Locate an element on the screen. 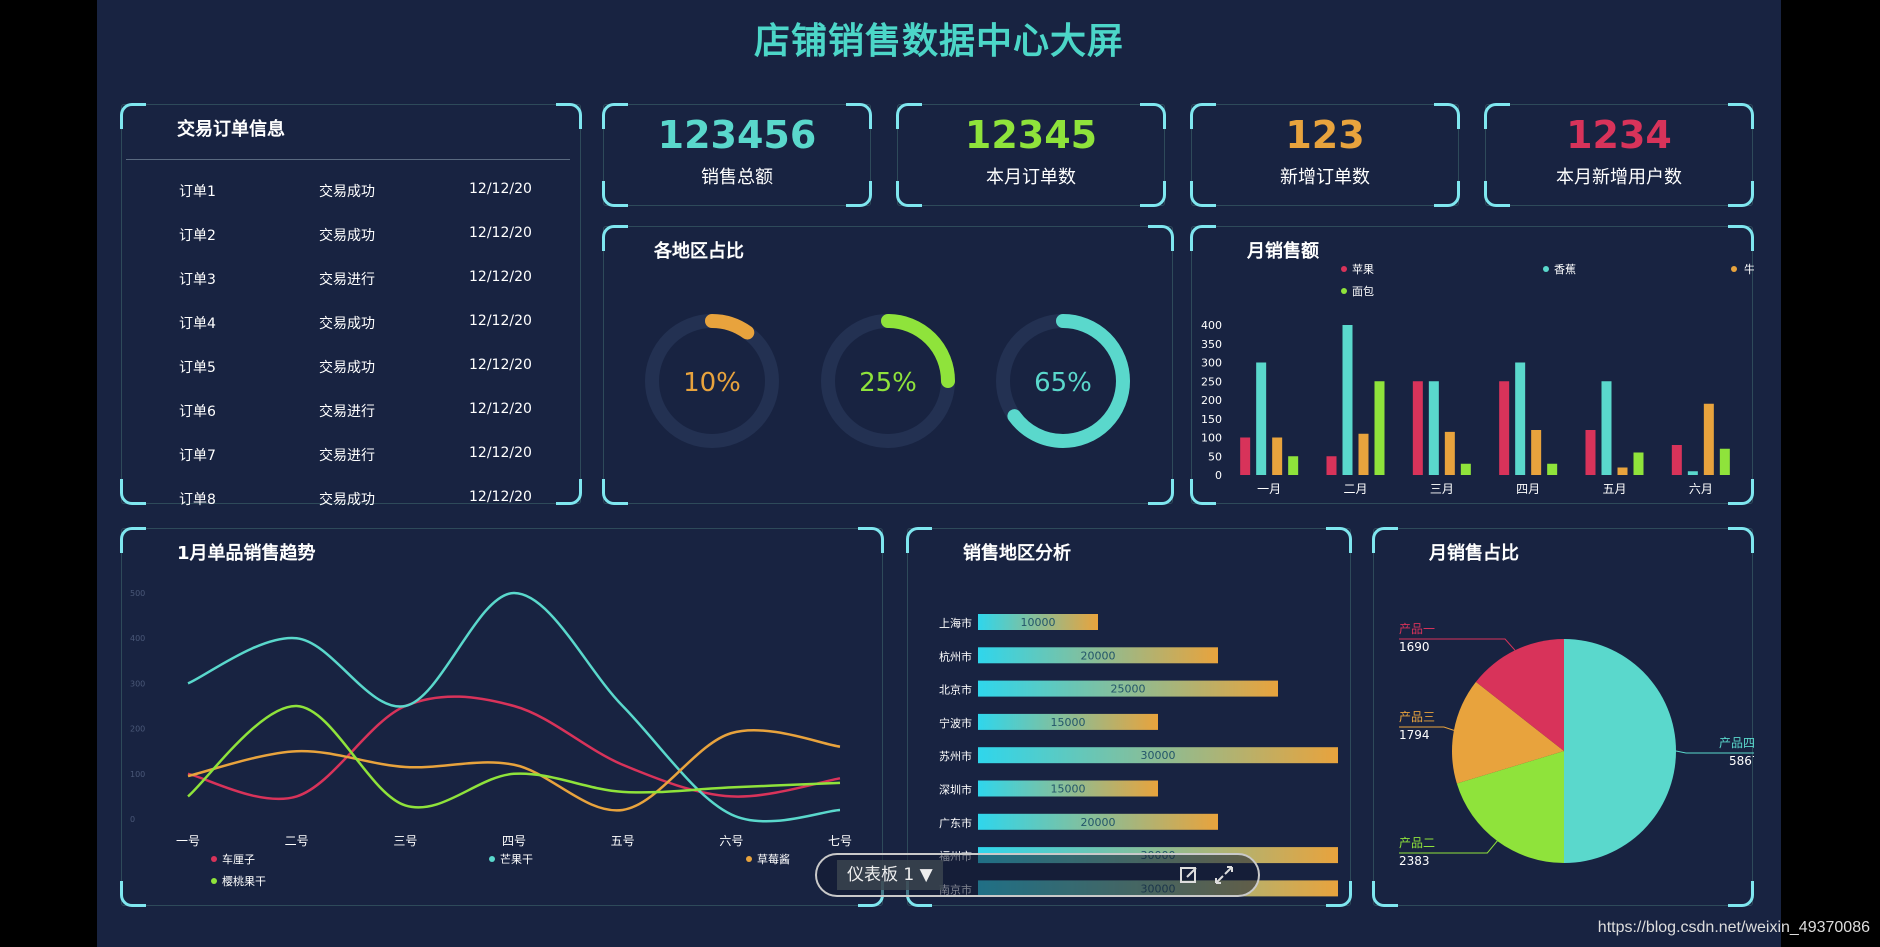  order-row: 订单1 交易成功 12/12/20 is located at coordinates (351, 191).